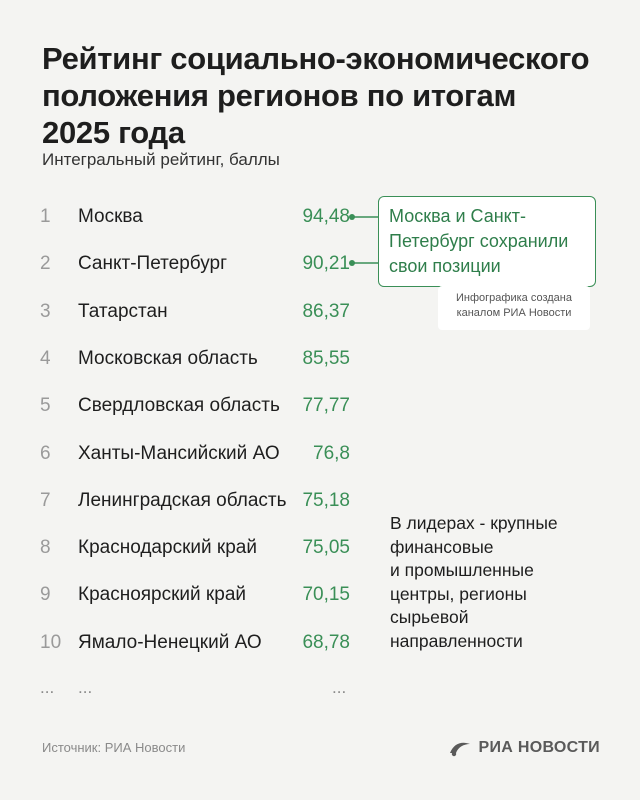  What do you see at coordinates (326, 406) in the screenshot?
I see `score-value: 77,77` at bounding box center [326, 406].